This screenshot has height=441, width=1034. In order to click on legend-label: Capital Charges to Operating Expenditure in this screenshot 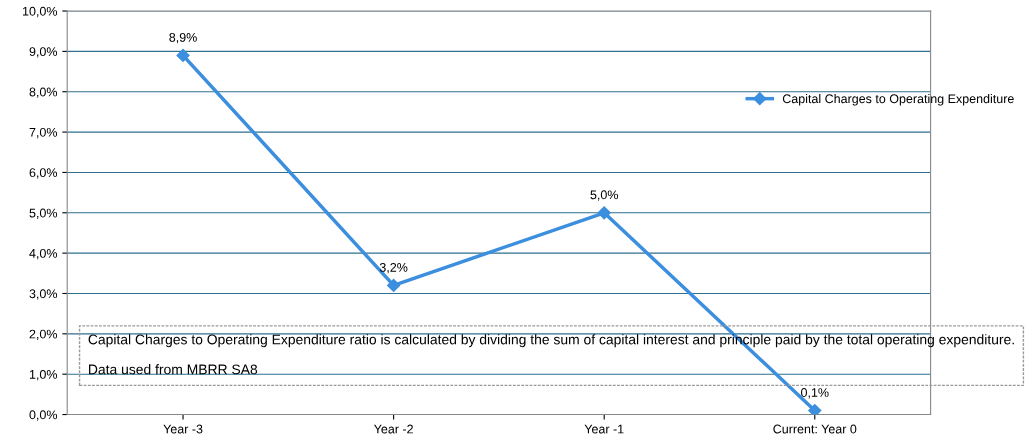, I will do `click(898, 99)`.